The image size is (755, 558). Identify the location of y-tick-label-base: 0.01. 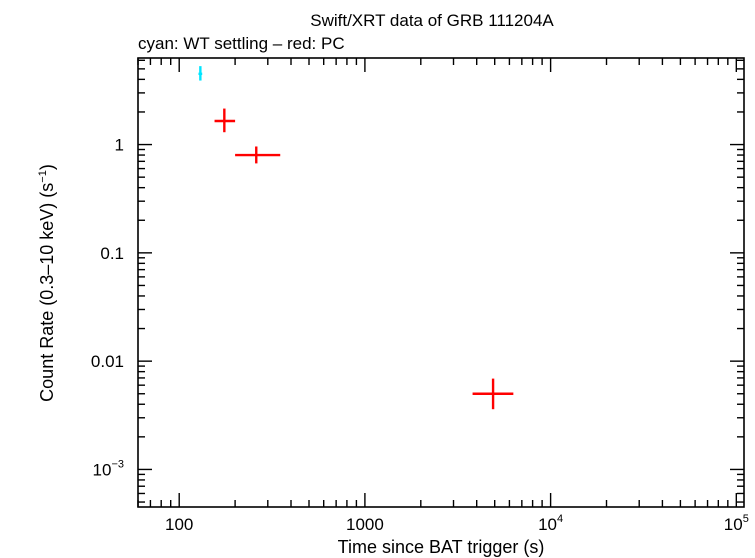
(107, 361).